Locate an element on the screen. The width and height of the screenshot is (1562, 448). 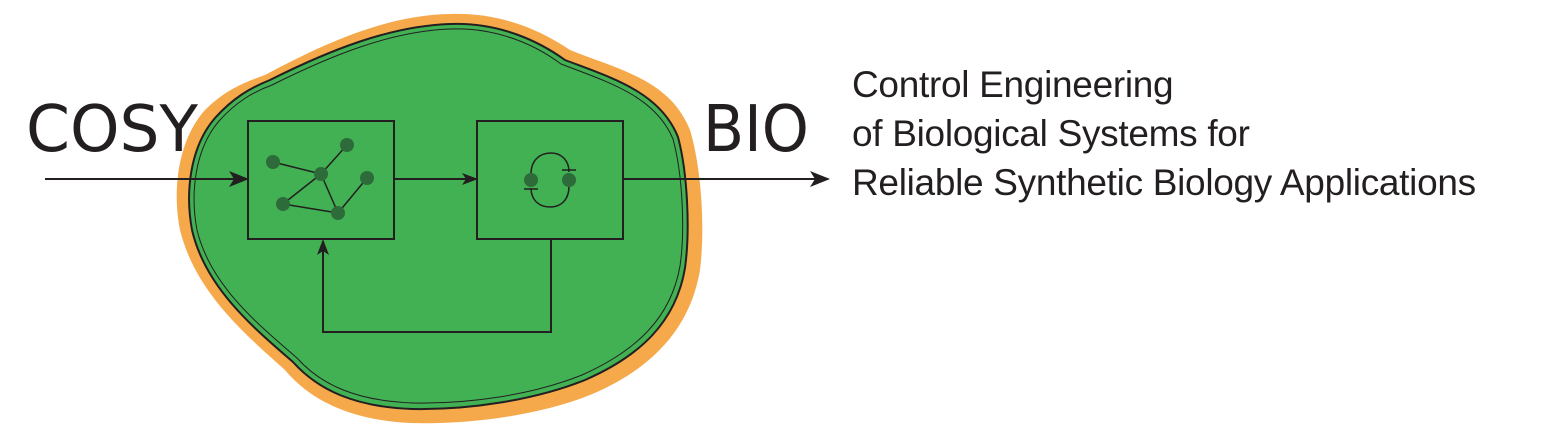
feedback-loop-icon is located at coordinates (550, 180).